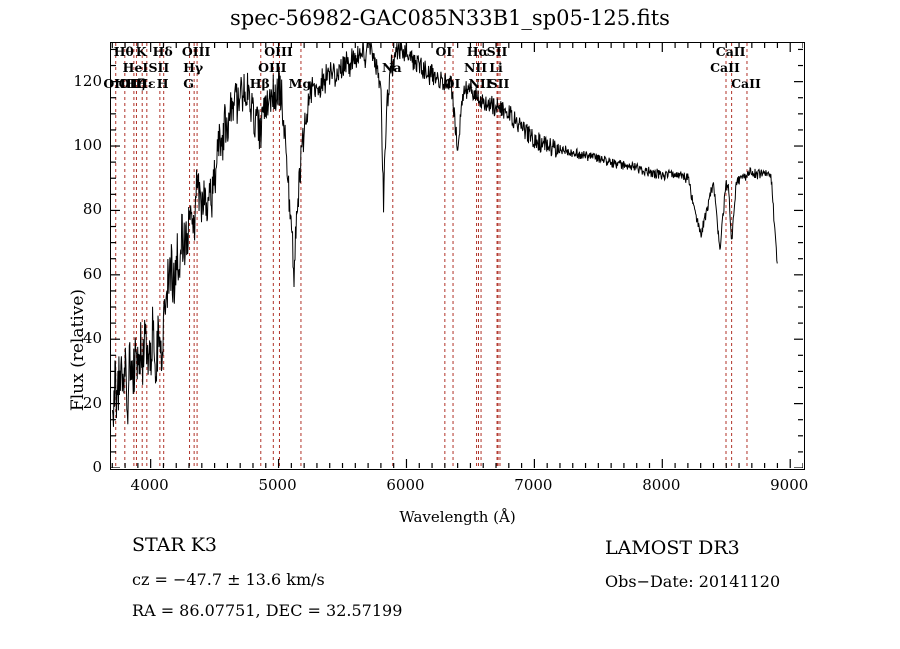  What do you see at coordinates (135, 67) in the screenshot?
I see `line-label-HeI-3889: HeI` at bounding box center [135, 67].